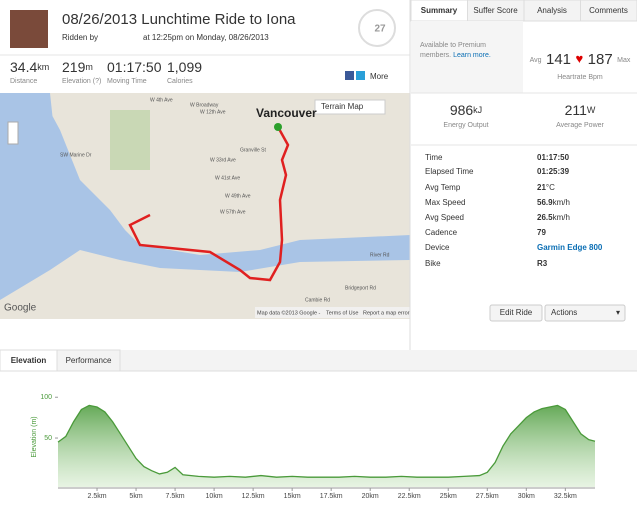  I want to click on twitter-icon, so click(360, 75).